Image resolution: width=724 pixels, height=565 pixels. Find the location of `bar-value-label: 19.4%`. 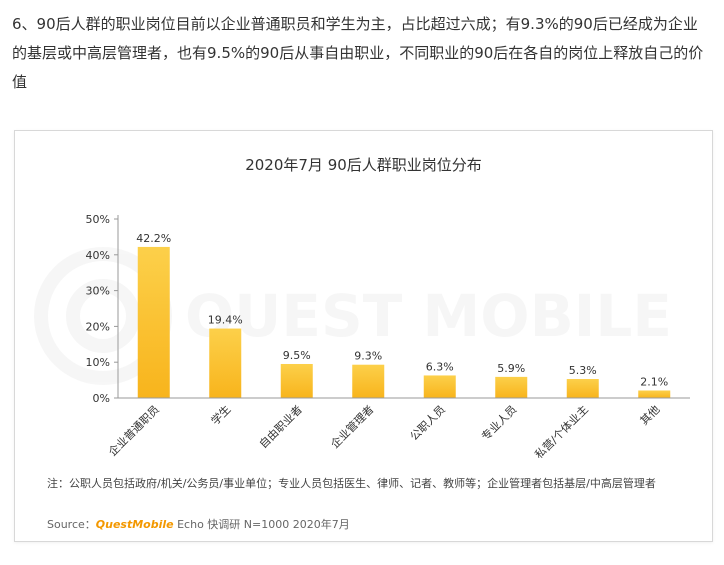

bar-value-label: 19.4% is located at coordinates (225, 320).